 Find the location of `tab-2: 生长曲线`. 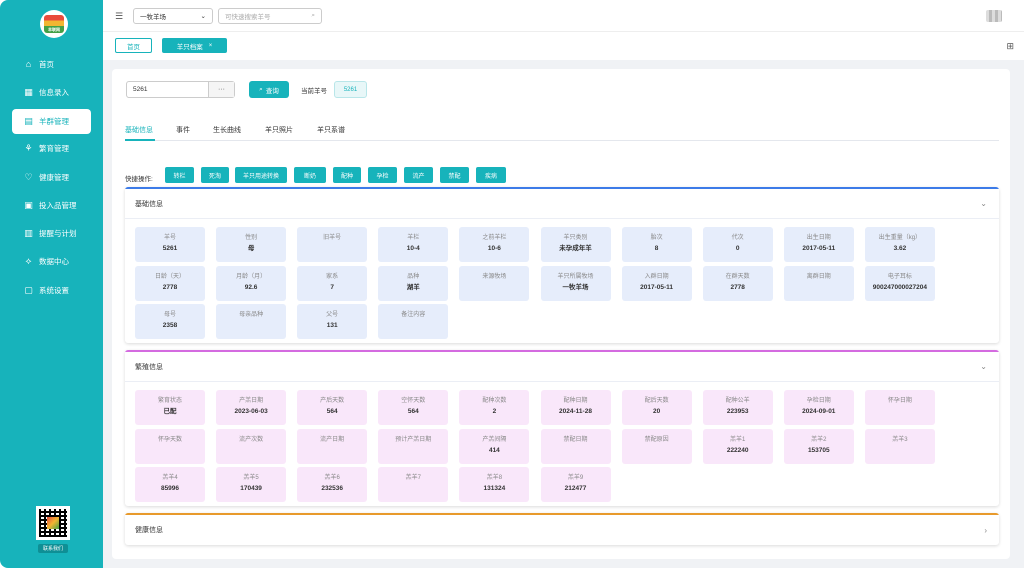

tab-2: 生长曲线 is located at coordinates (227, 130).